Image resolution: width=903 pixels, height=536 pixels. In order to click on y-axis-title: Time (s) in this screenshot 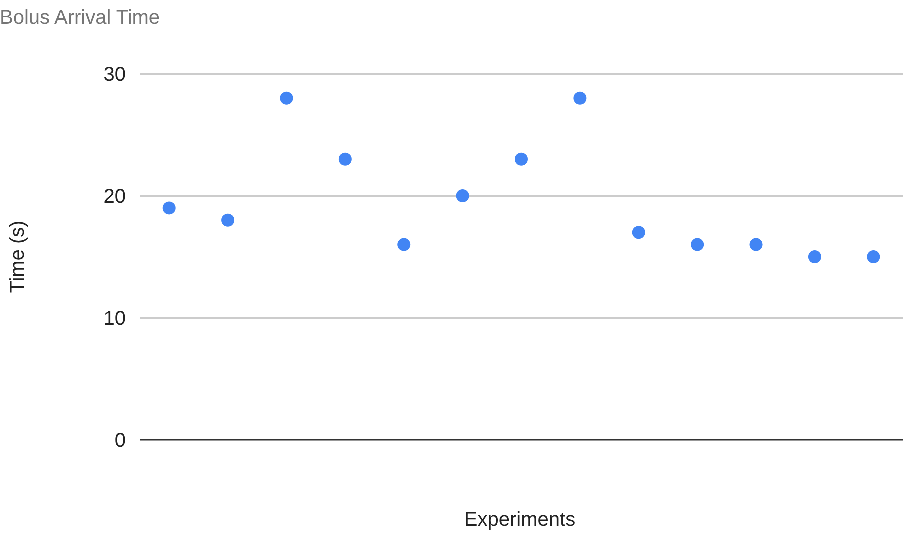, I will do `click(18, 257)`.